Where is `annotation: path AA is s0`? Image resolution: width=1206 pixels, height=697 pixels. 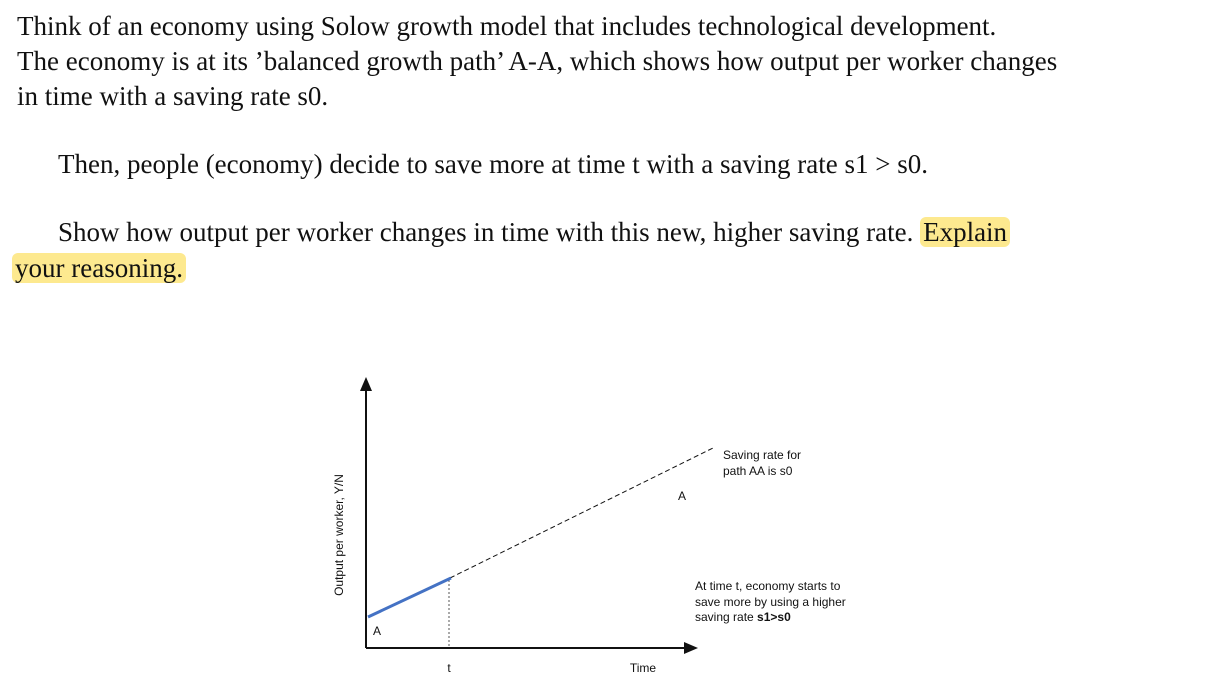 annotation: path AA is s0 is located at coordinates (758, 471).